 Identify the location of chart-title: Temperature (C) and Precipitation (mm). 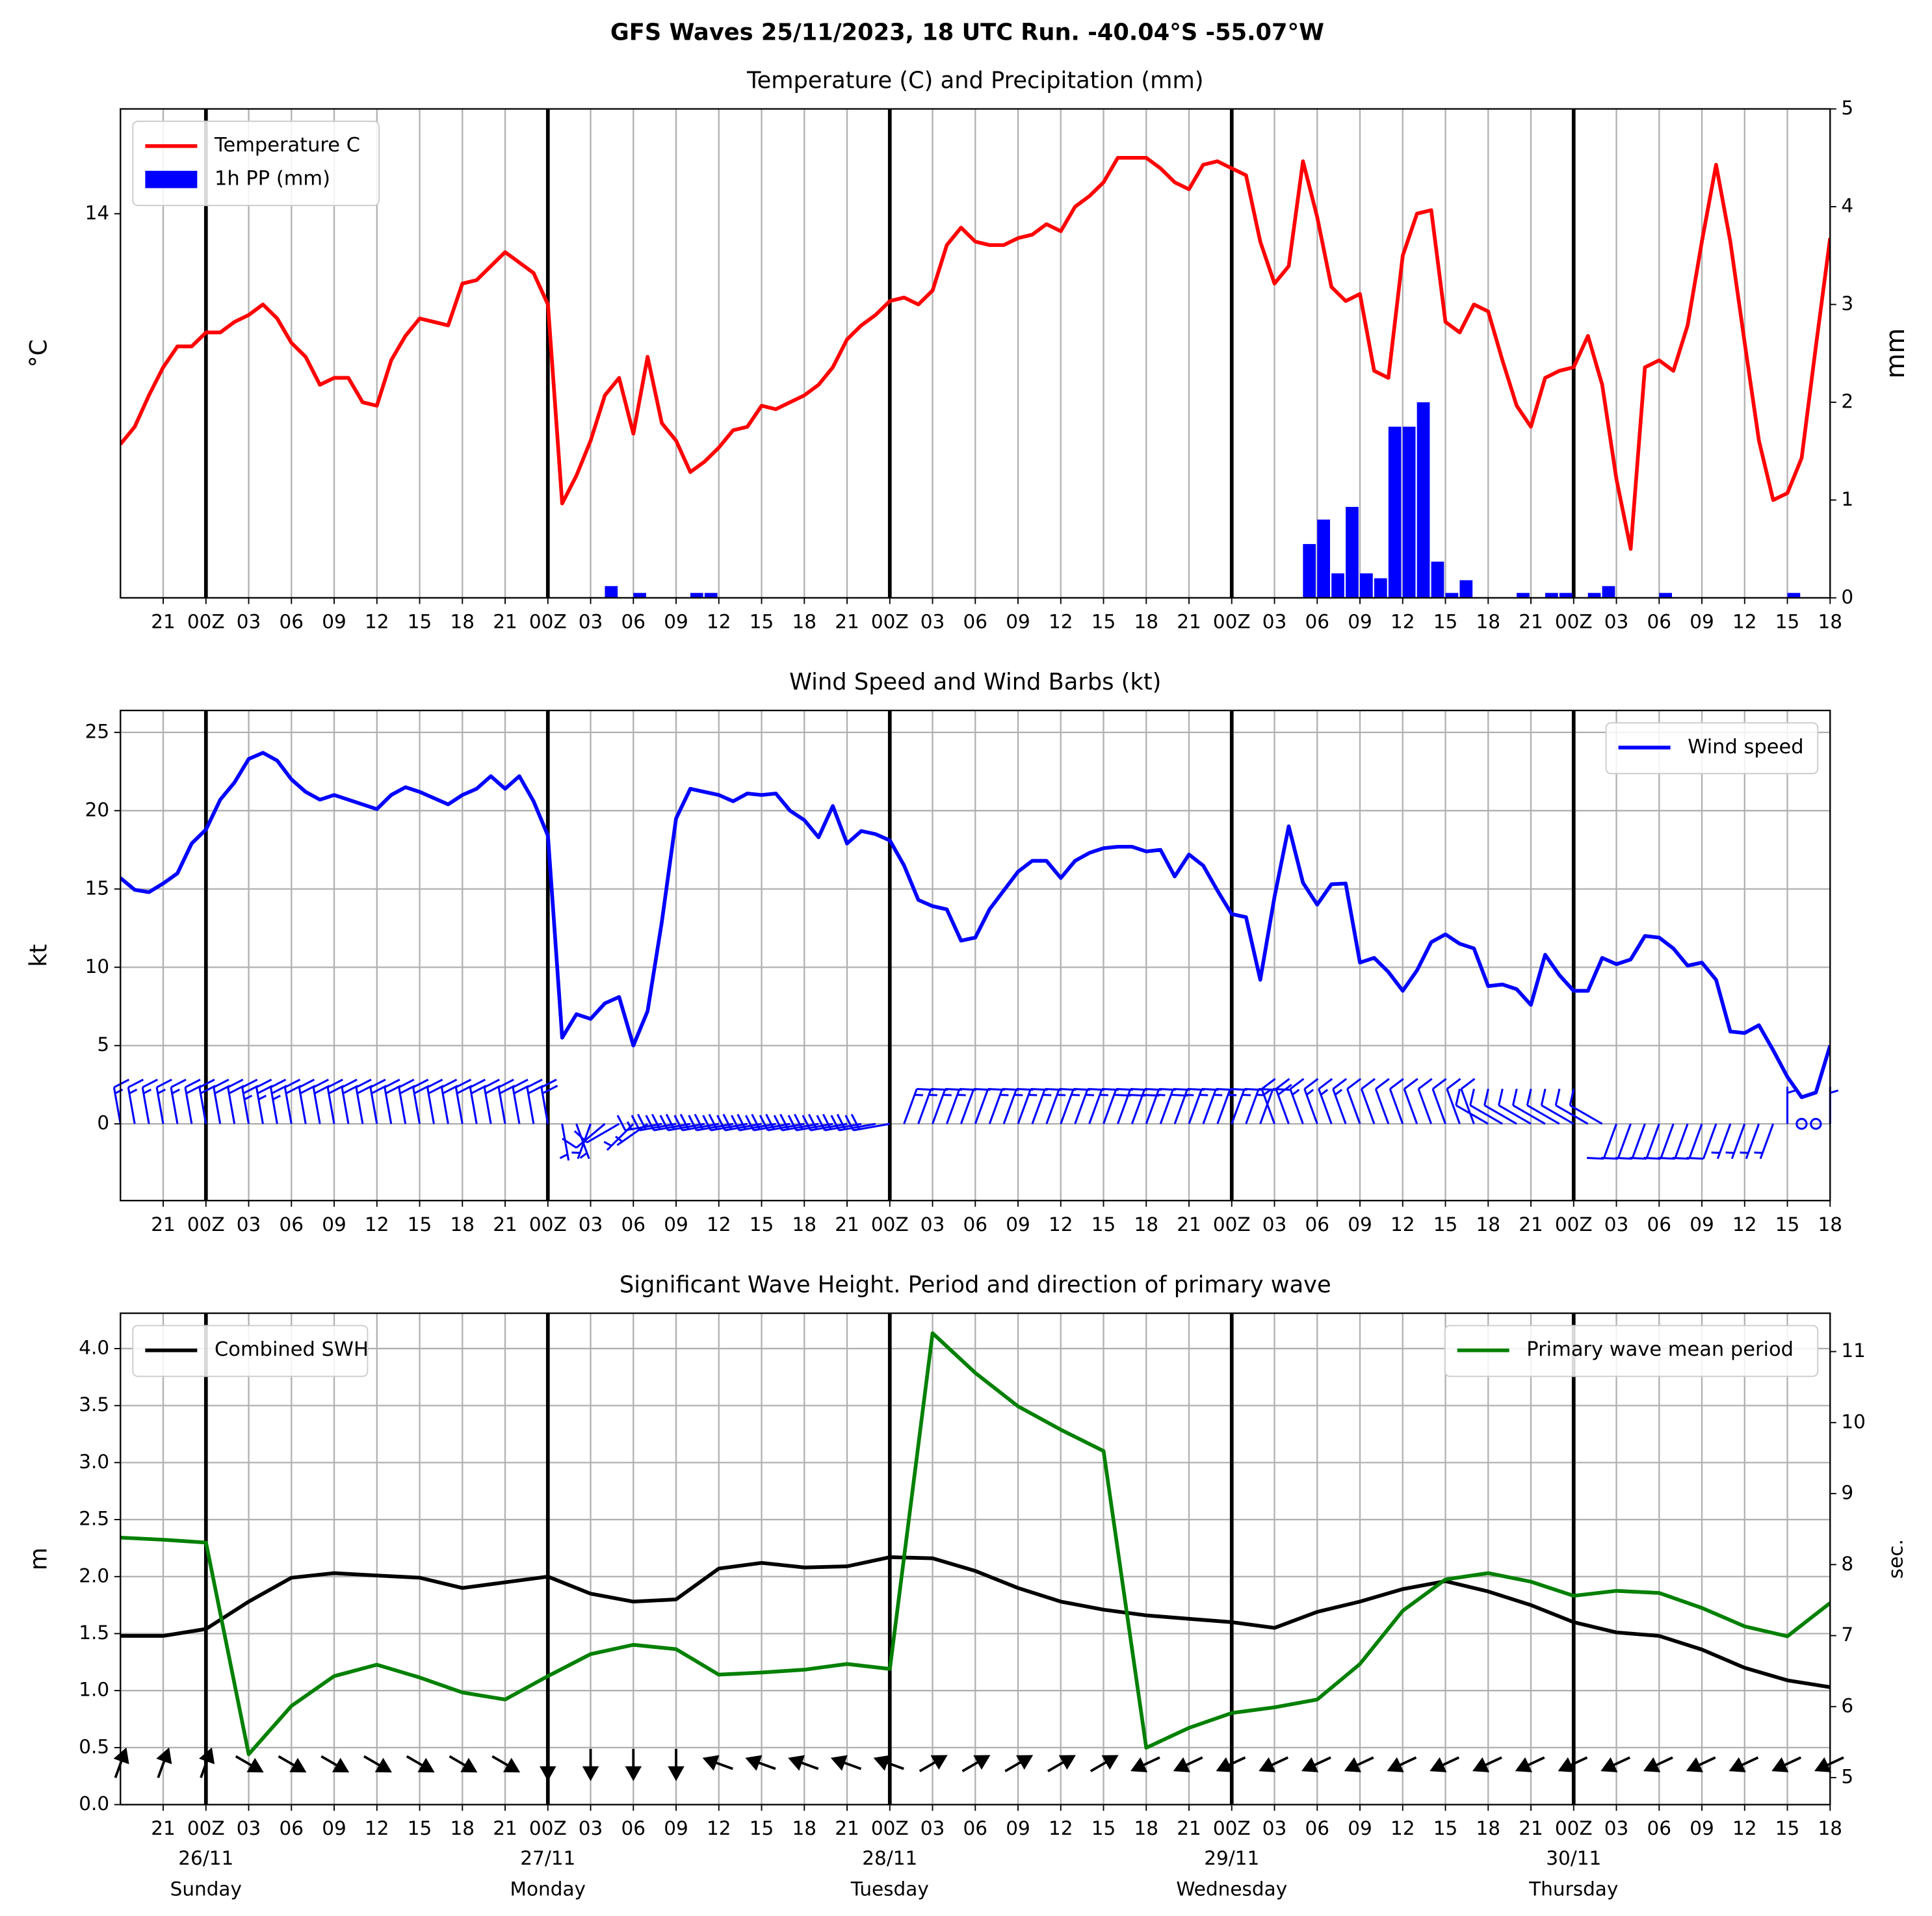
(974, 81).